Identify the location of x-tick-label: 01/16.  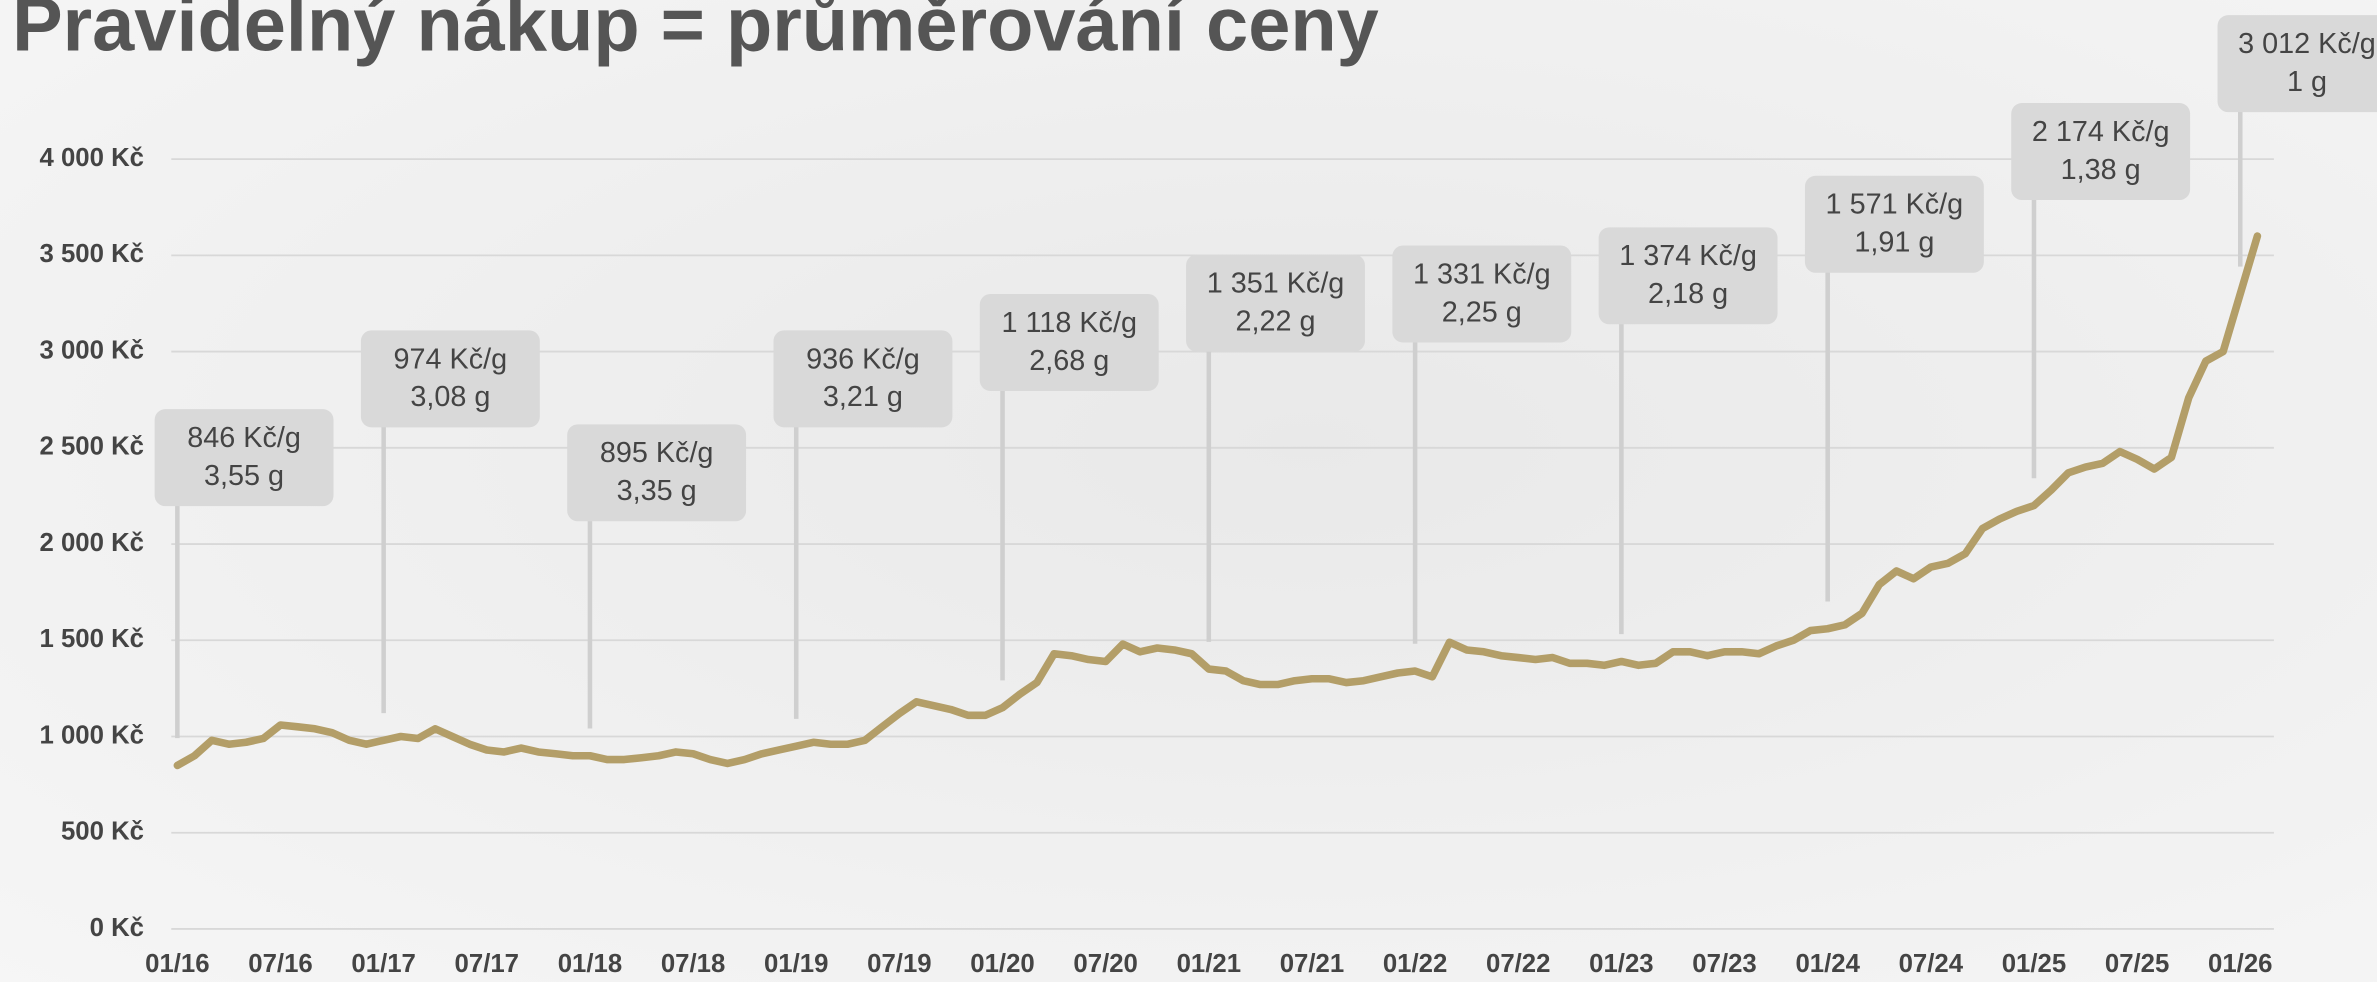
(177, 964).